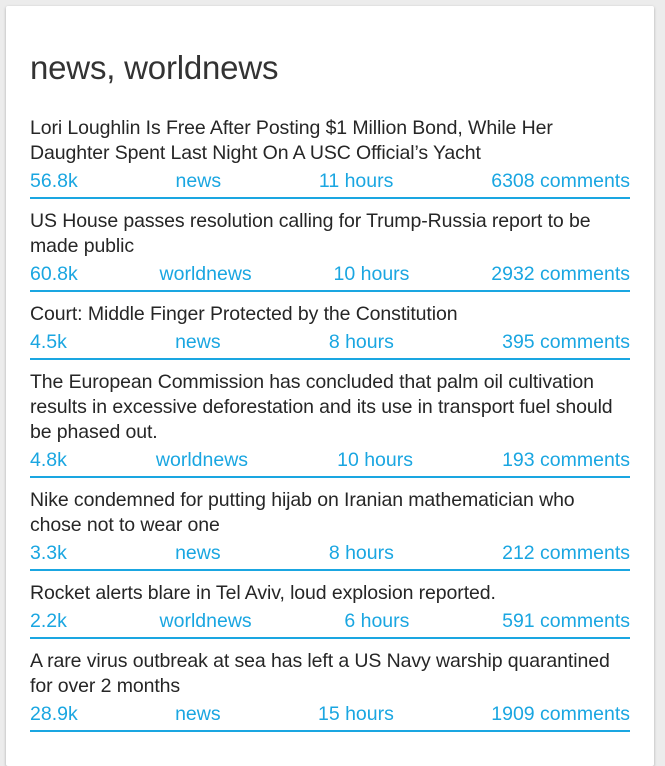  I want to click on post-score: 4.8k, so click(48, 460).